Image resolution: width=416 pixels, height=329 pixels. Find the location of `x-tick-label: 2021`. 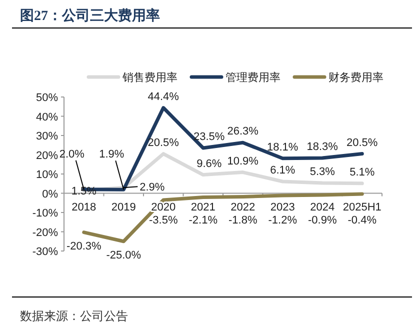

x-tick-label: 2021 is located at coordinates (203, 207).